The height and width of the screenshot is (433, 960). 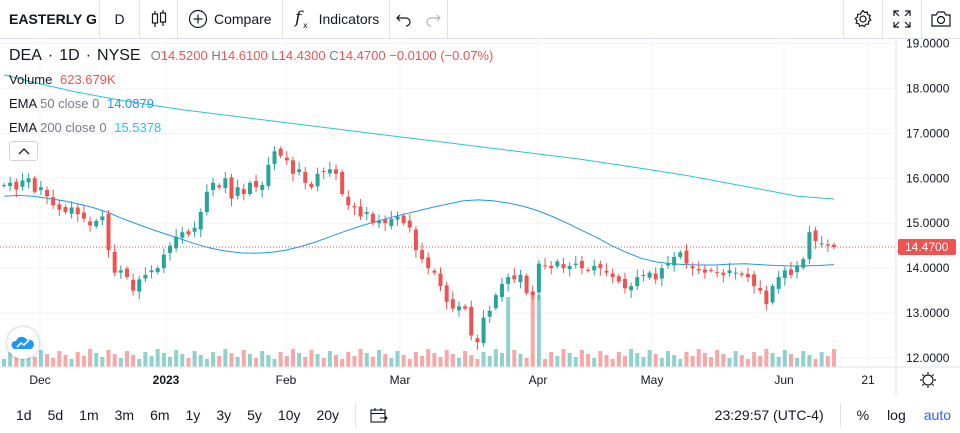 What do you see at coordinates (62, 79) in the screenshot?
I see `indicator-volume: Volume 623.679K` at bounding box center [62, 79].